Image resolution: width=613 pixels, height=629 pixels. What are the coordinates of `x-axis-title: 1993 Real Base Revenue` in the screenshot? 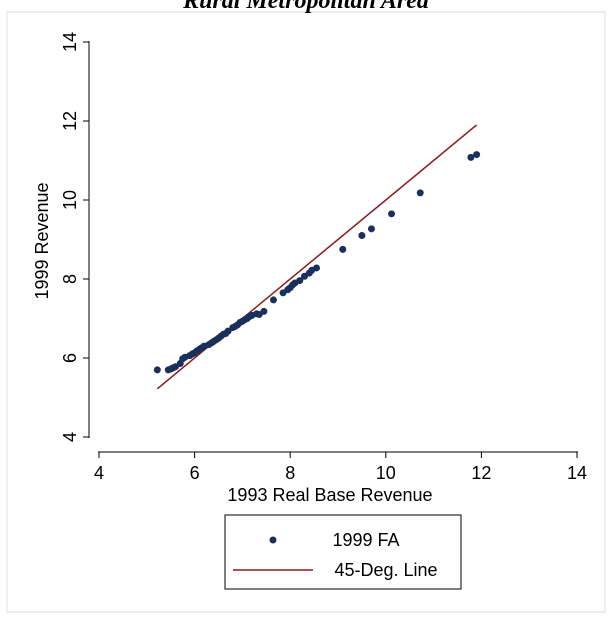 It's located at (329, 495).